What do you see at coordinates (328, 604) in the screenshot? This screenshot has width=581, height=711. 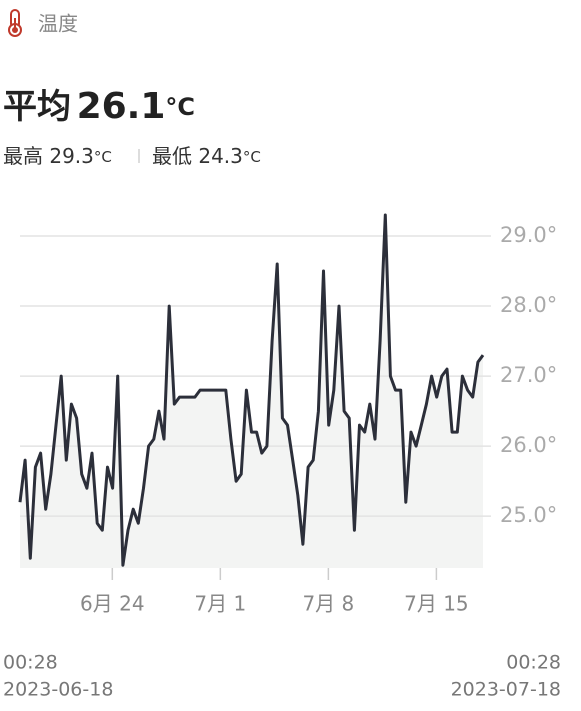 I see `x-tick-label: 7月 8` at bounding box center [328, 604].